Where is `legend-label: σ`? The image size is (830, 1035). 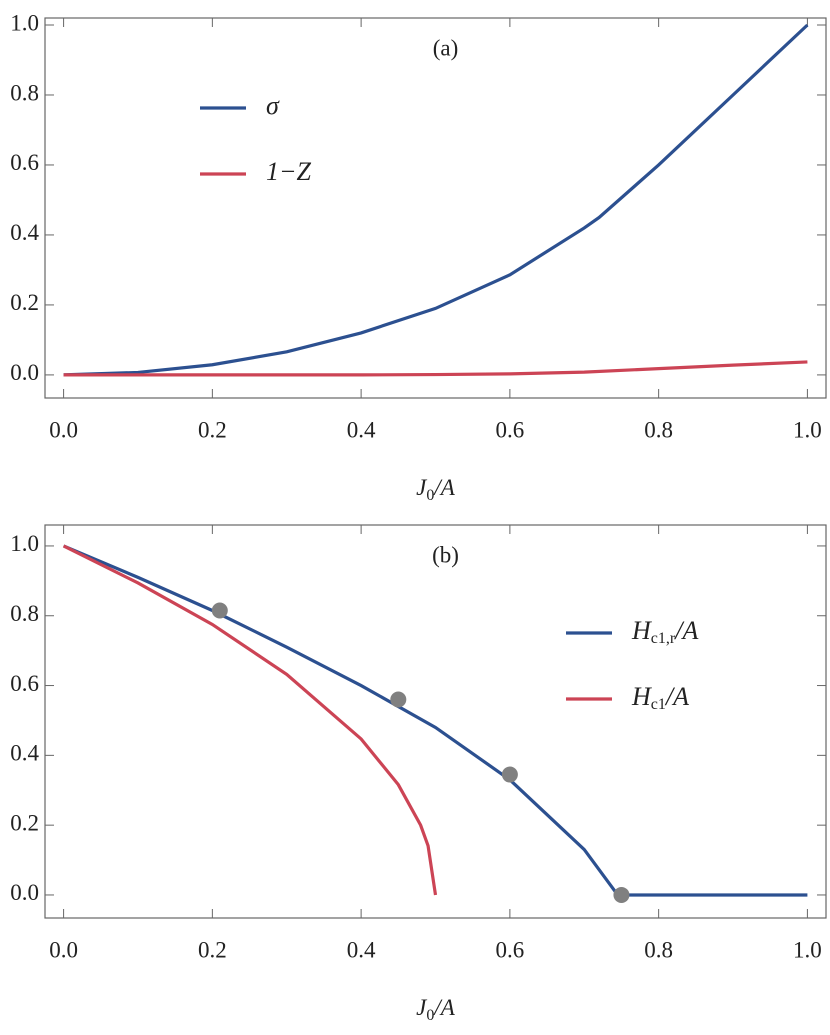 legend-label: σ is located at coordinates (273, 105).